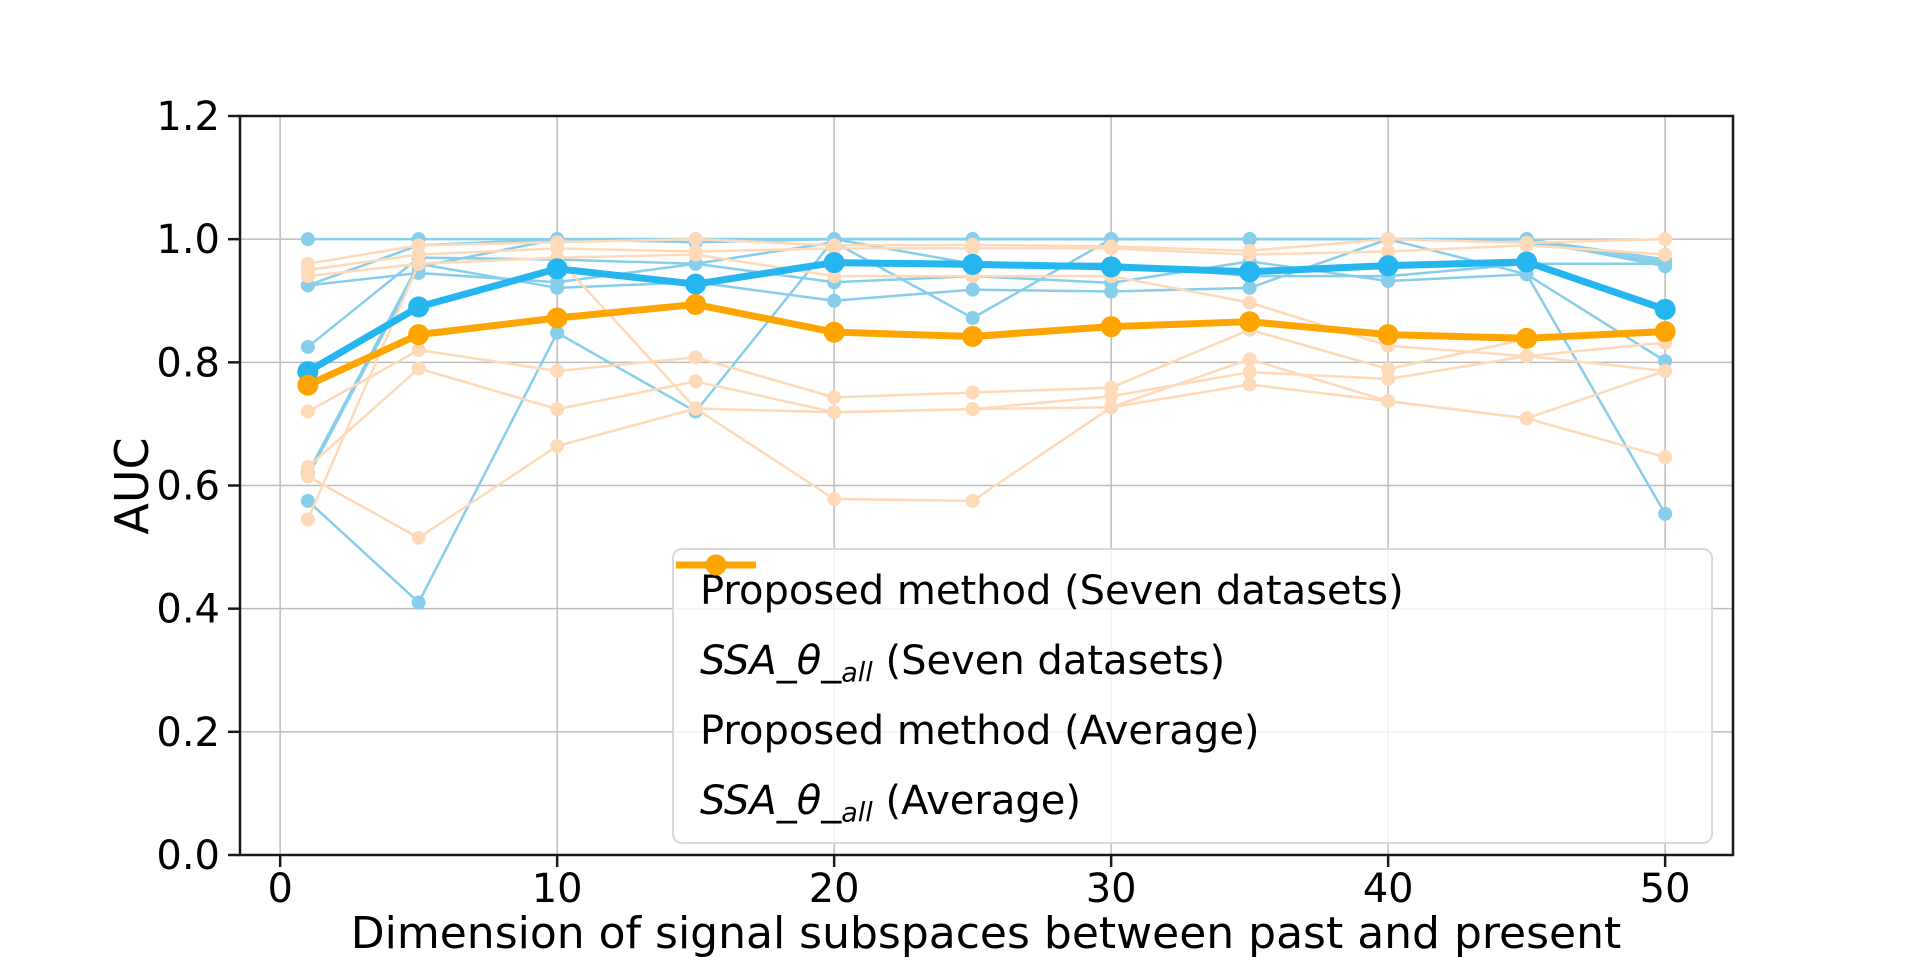 This screenshot has width=1920, height=961. I want to click on legend-item-label: SSA_θ_all (Seven datasets), so click(963, 663).